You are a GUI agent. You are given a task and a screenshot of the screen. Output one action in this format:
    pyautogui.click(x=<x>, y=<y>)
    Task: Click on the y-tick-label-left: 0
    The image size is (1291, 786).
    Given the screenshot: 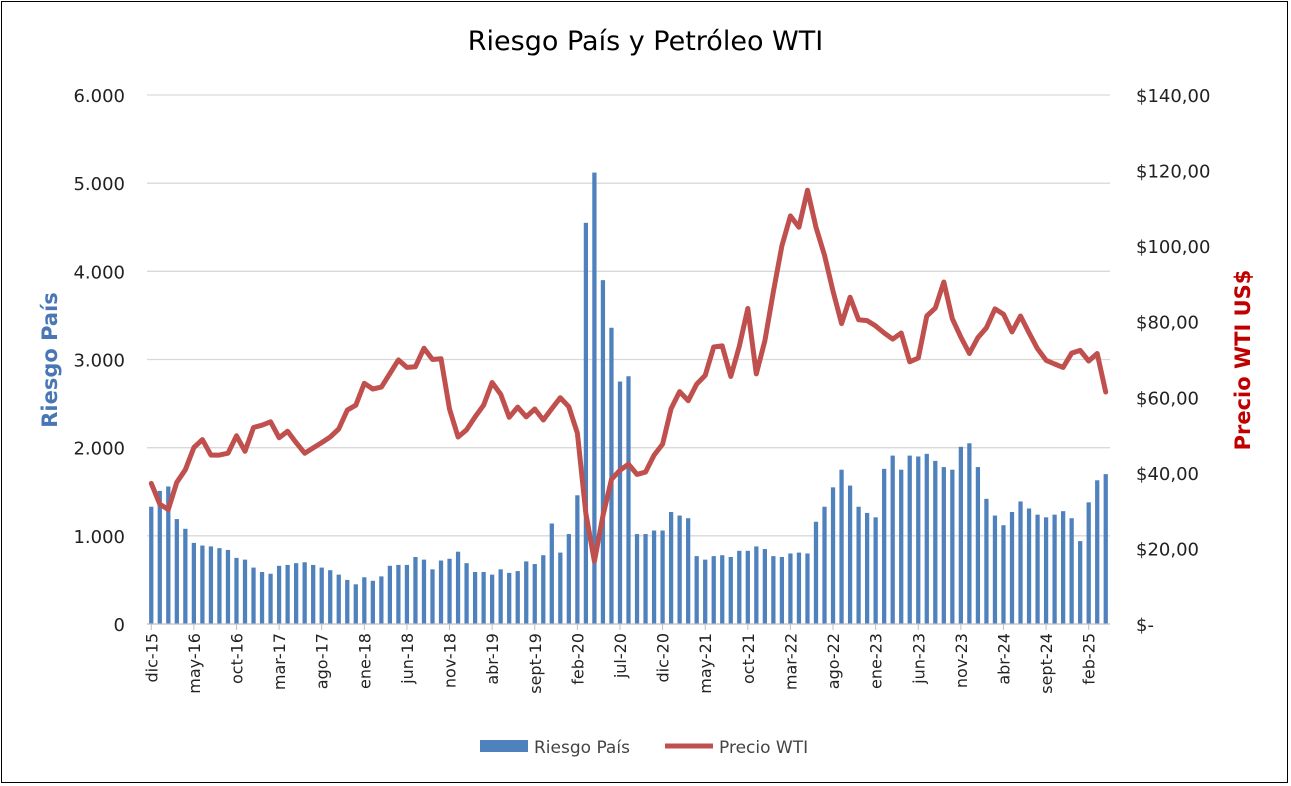 What is the action you would take?
    pyautogui.click(x=119, y=625)
    